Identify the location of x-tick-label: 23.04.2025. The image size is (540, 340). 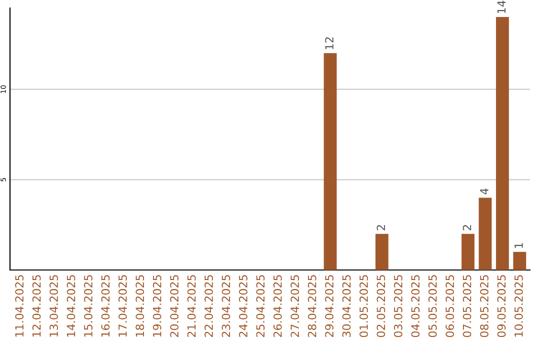
(226, 306).